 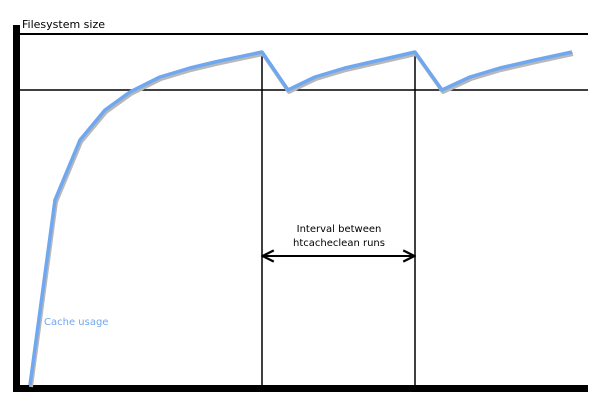 I want to click on interval-label-line1: Interval between, so click(x=339, y=229).